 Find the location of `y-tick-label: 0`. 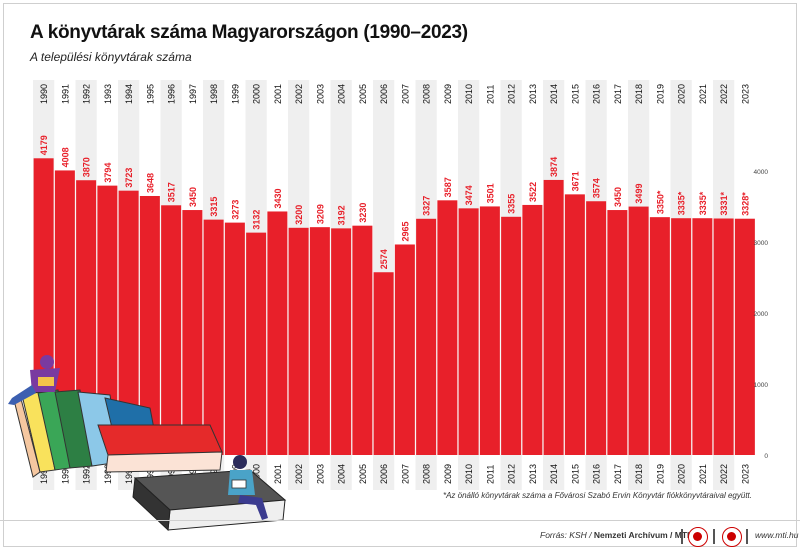

y-tick-label: 0 is located at coordinates (766, 456).